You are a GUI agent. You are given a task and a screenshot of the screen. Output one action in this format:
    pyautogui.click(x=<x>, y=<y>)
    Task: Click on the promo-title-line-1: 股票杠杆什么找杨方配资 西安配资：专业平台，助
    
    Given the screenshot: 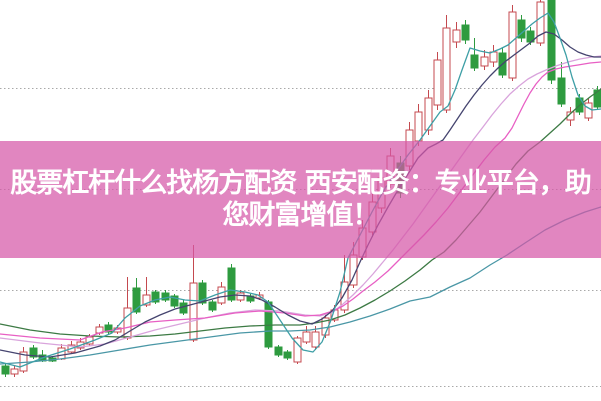 What is the action you would take?
    pyautogui.click(x=300, y=183)
    